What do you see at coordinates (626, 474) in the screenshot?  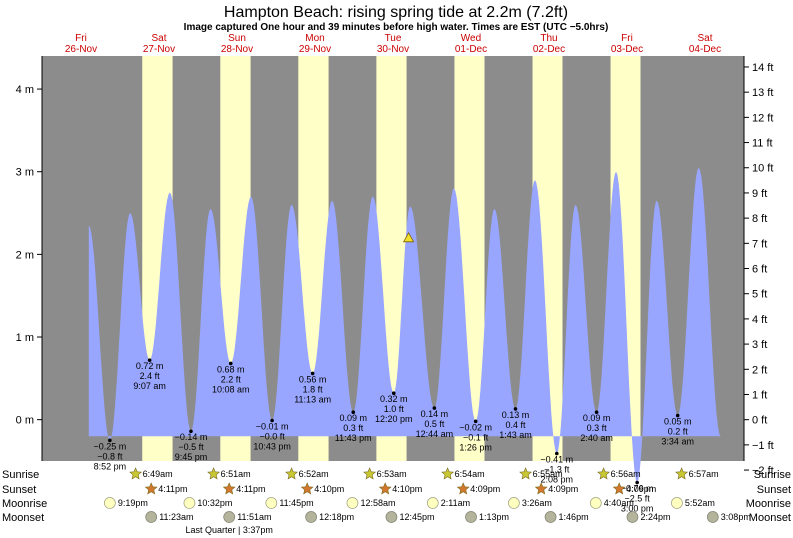 I see `sunrise-time: 6:56am` at bounding box center [626, 474].